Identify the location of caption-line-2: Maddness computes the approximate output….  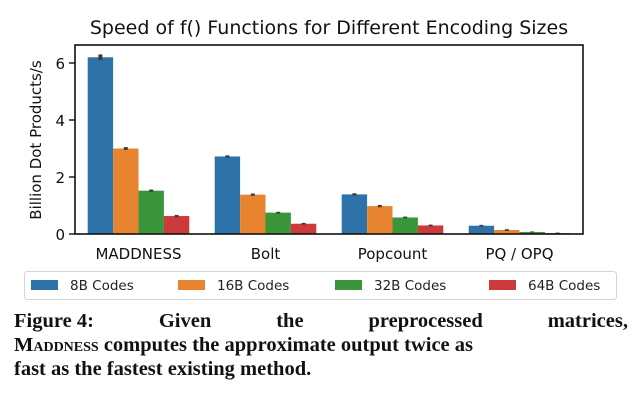
(321, 345).